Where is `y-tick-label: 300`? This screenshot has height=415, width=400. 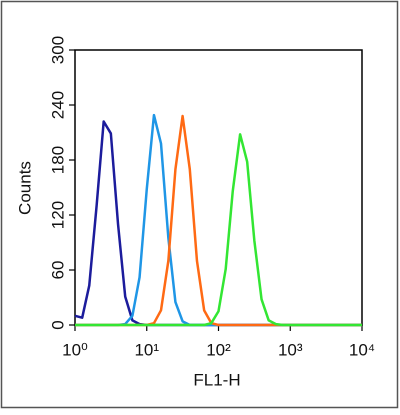 y-tick-label: 300 is located at coordinates (57, 50).